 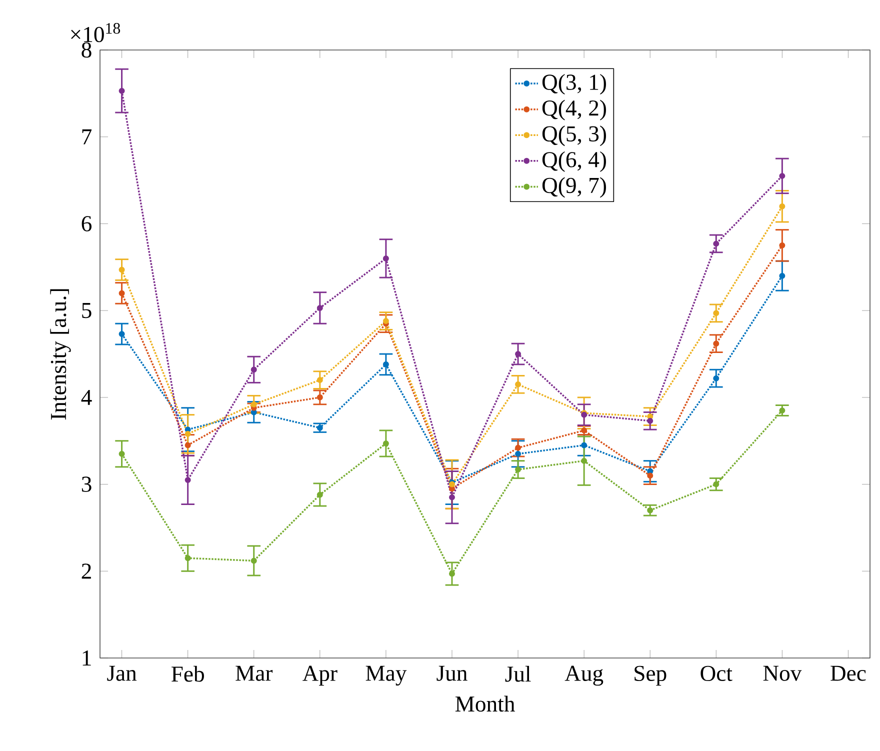 I want to click on y-tick-label: 1, so click(x=86, y=658).